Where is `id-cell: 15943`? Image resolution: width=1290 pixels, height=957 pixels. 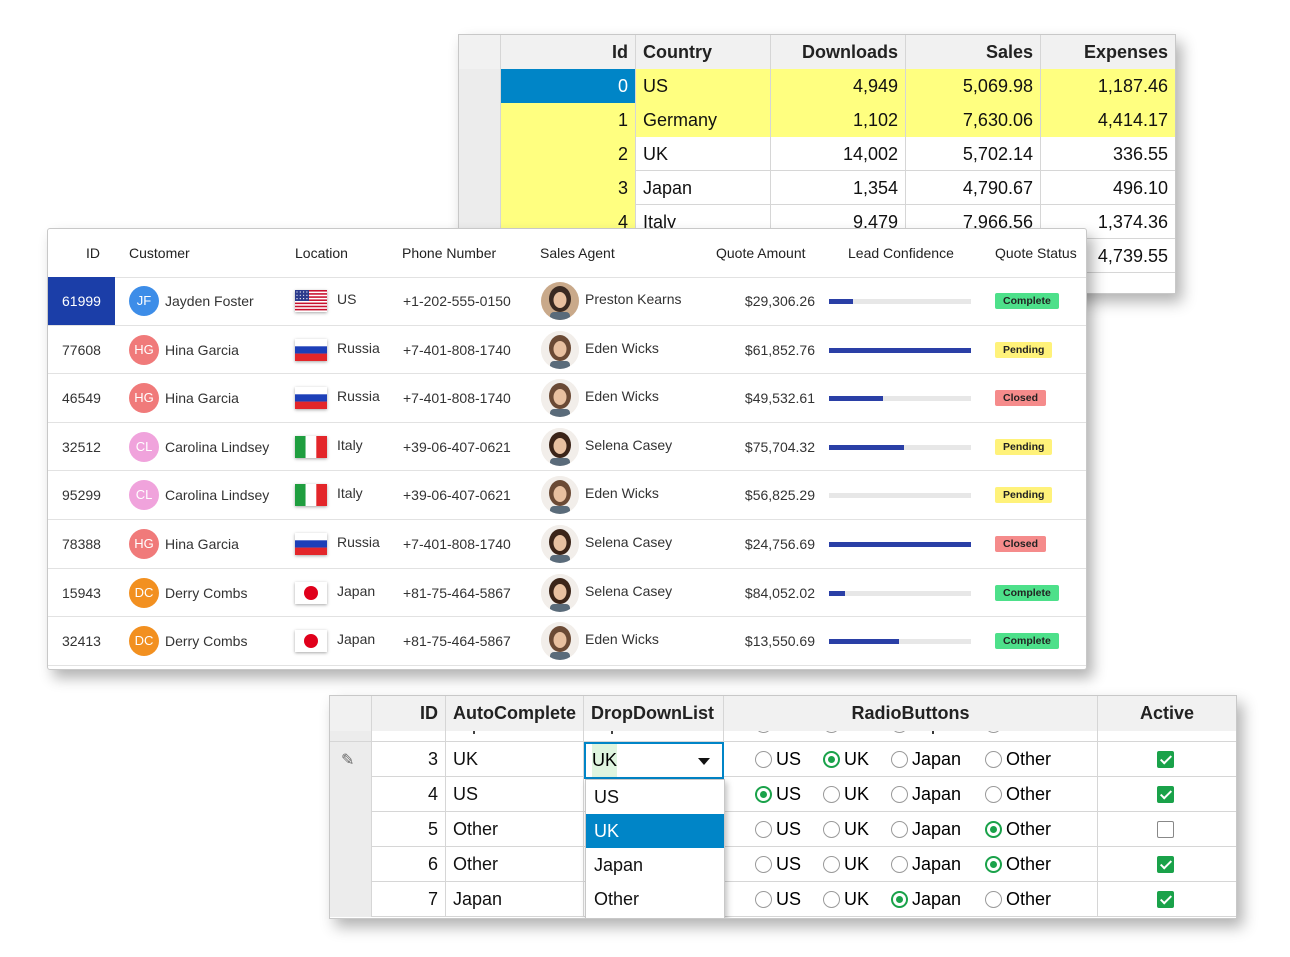 id-cell: 15943 is located at coordinates (81, 593).